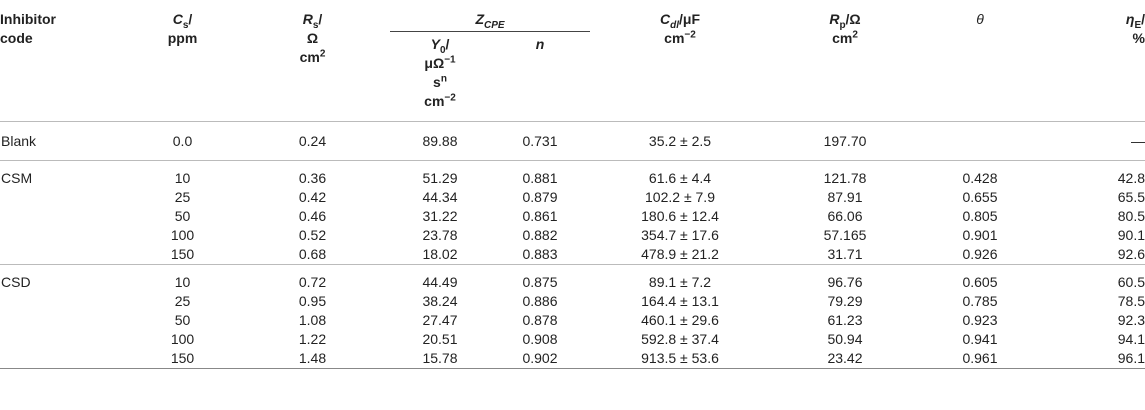 This screenshot has height=410, width=1145. Describe the element at coordinates (1131, 254) in the screenshot. I see `cell-eta: 92.6` at that location.